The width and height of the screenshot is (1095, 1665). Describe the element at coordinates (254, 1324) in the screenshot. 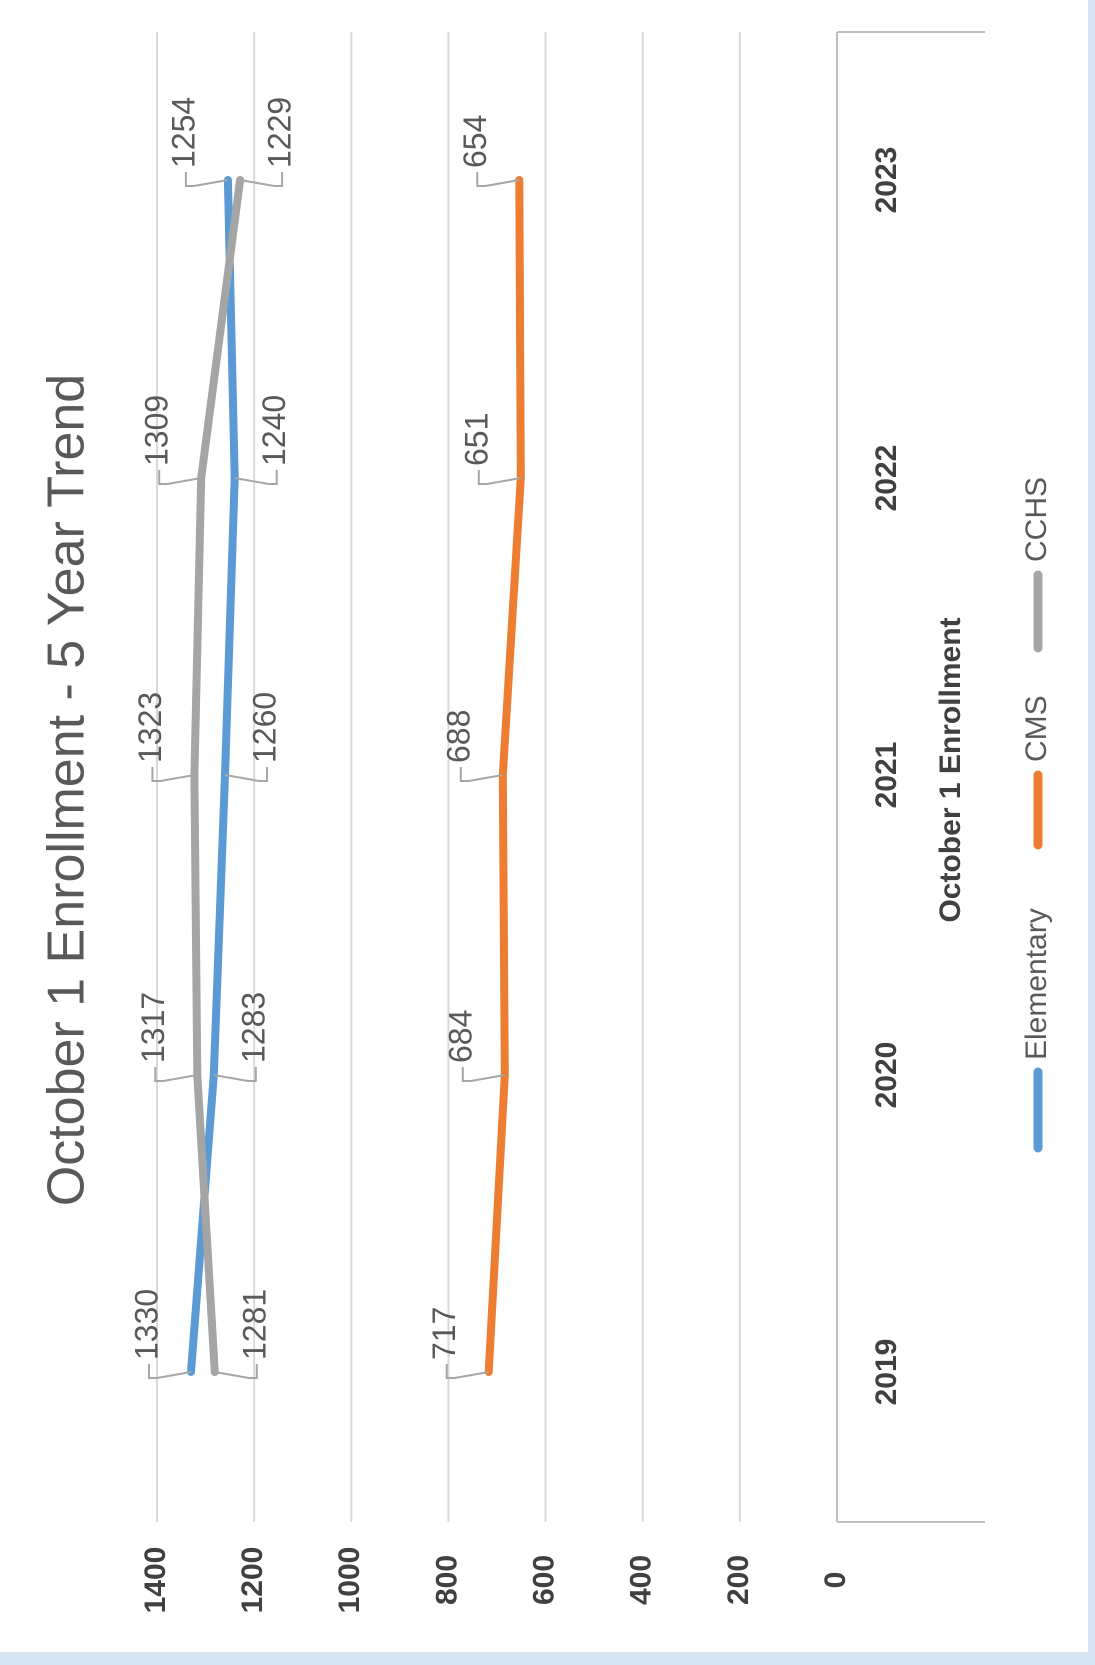

I see `data-label: 1281` at that location.